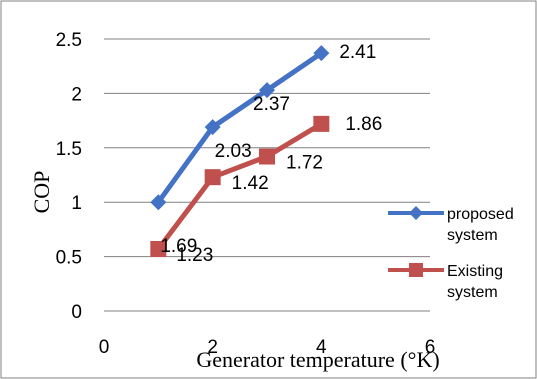 The width and height of the screenshot is (537, 379). I want to click on legend-label-line1: Existing, so click(475, 271).